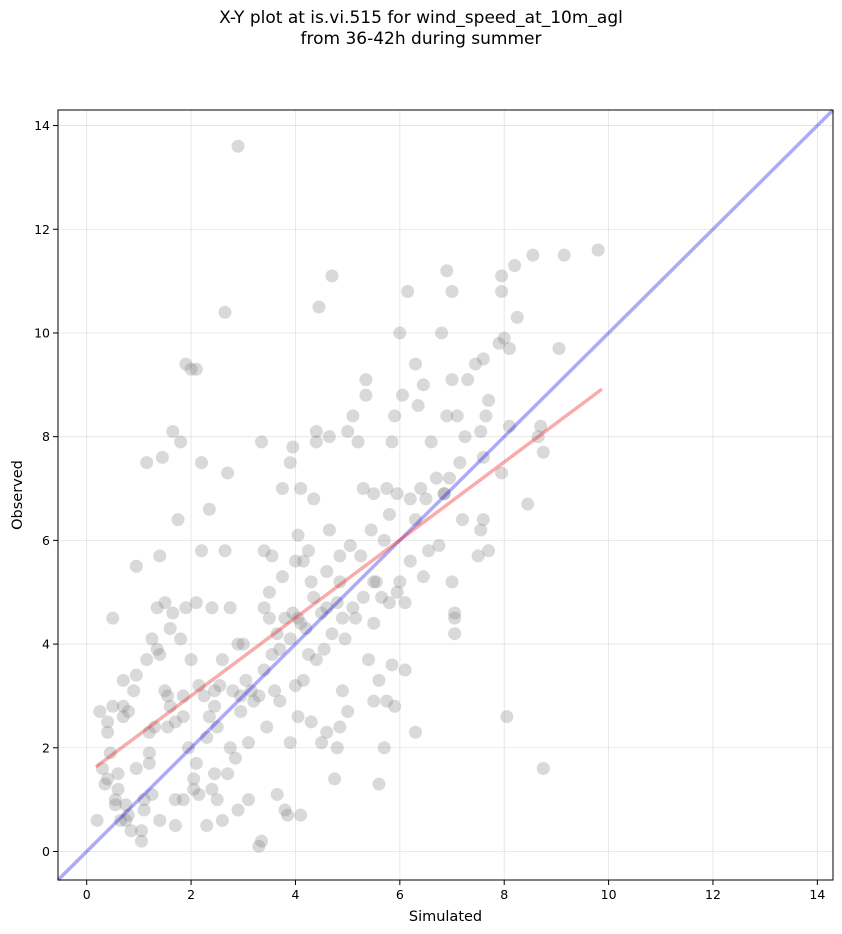 Image resolution: width=842 pixels, height=934 pixels. Describe the element at coordinates (421, 39) in the screenshot. I see `chart-title-line-2: from 36-42h during summer` at that location.